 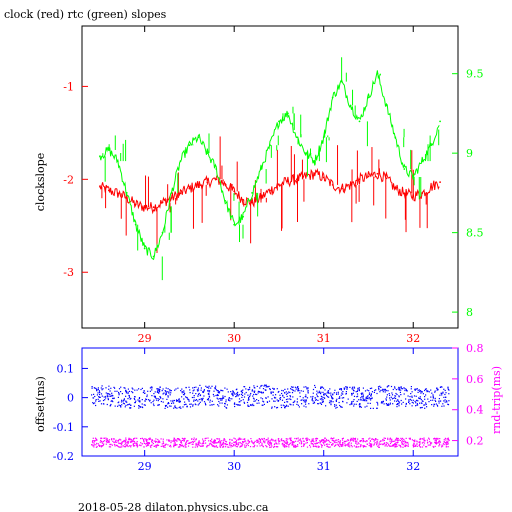 What do you see at coordinates (70, 398) in the screenshot?
I see `left-tick-label-1: 0` at bounding box center [70, 398].